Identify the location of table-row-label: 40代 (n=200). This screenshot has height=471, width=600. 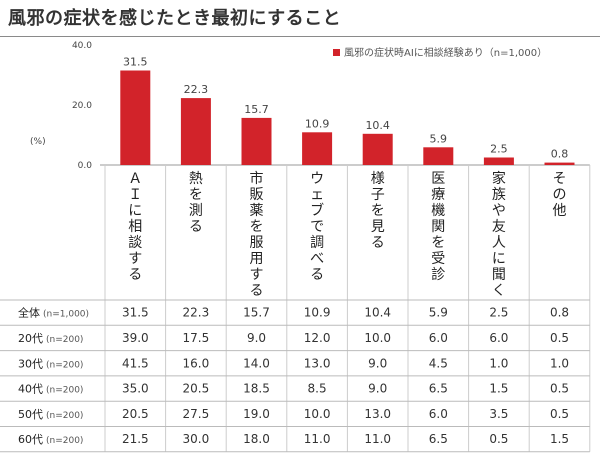
(50, 389).